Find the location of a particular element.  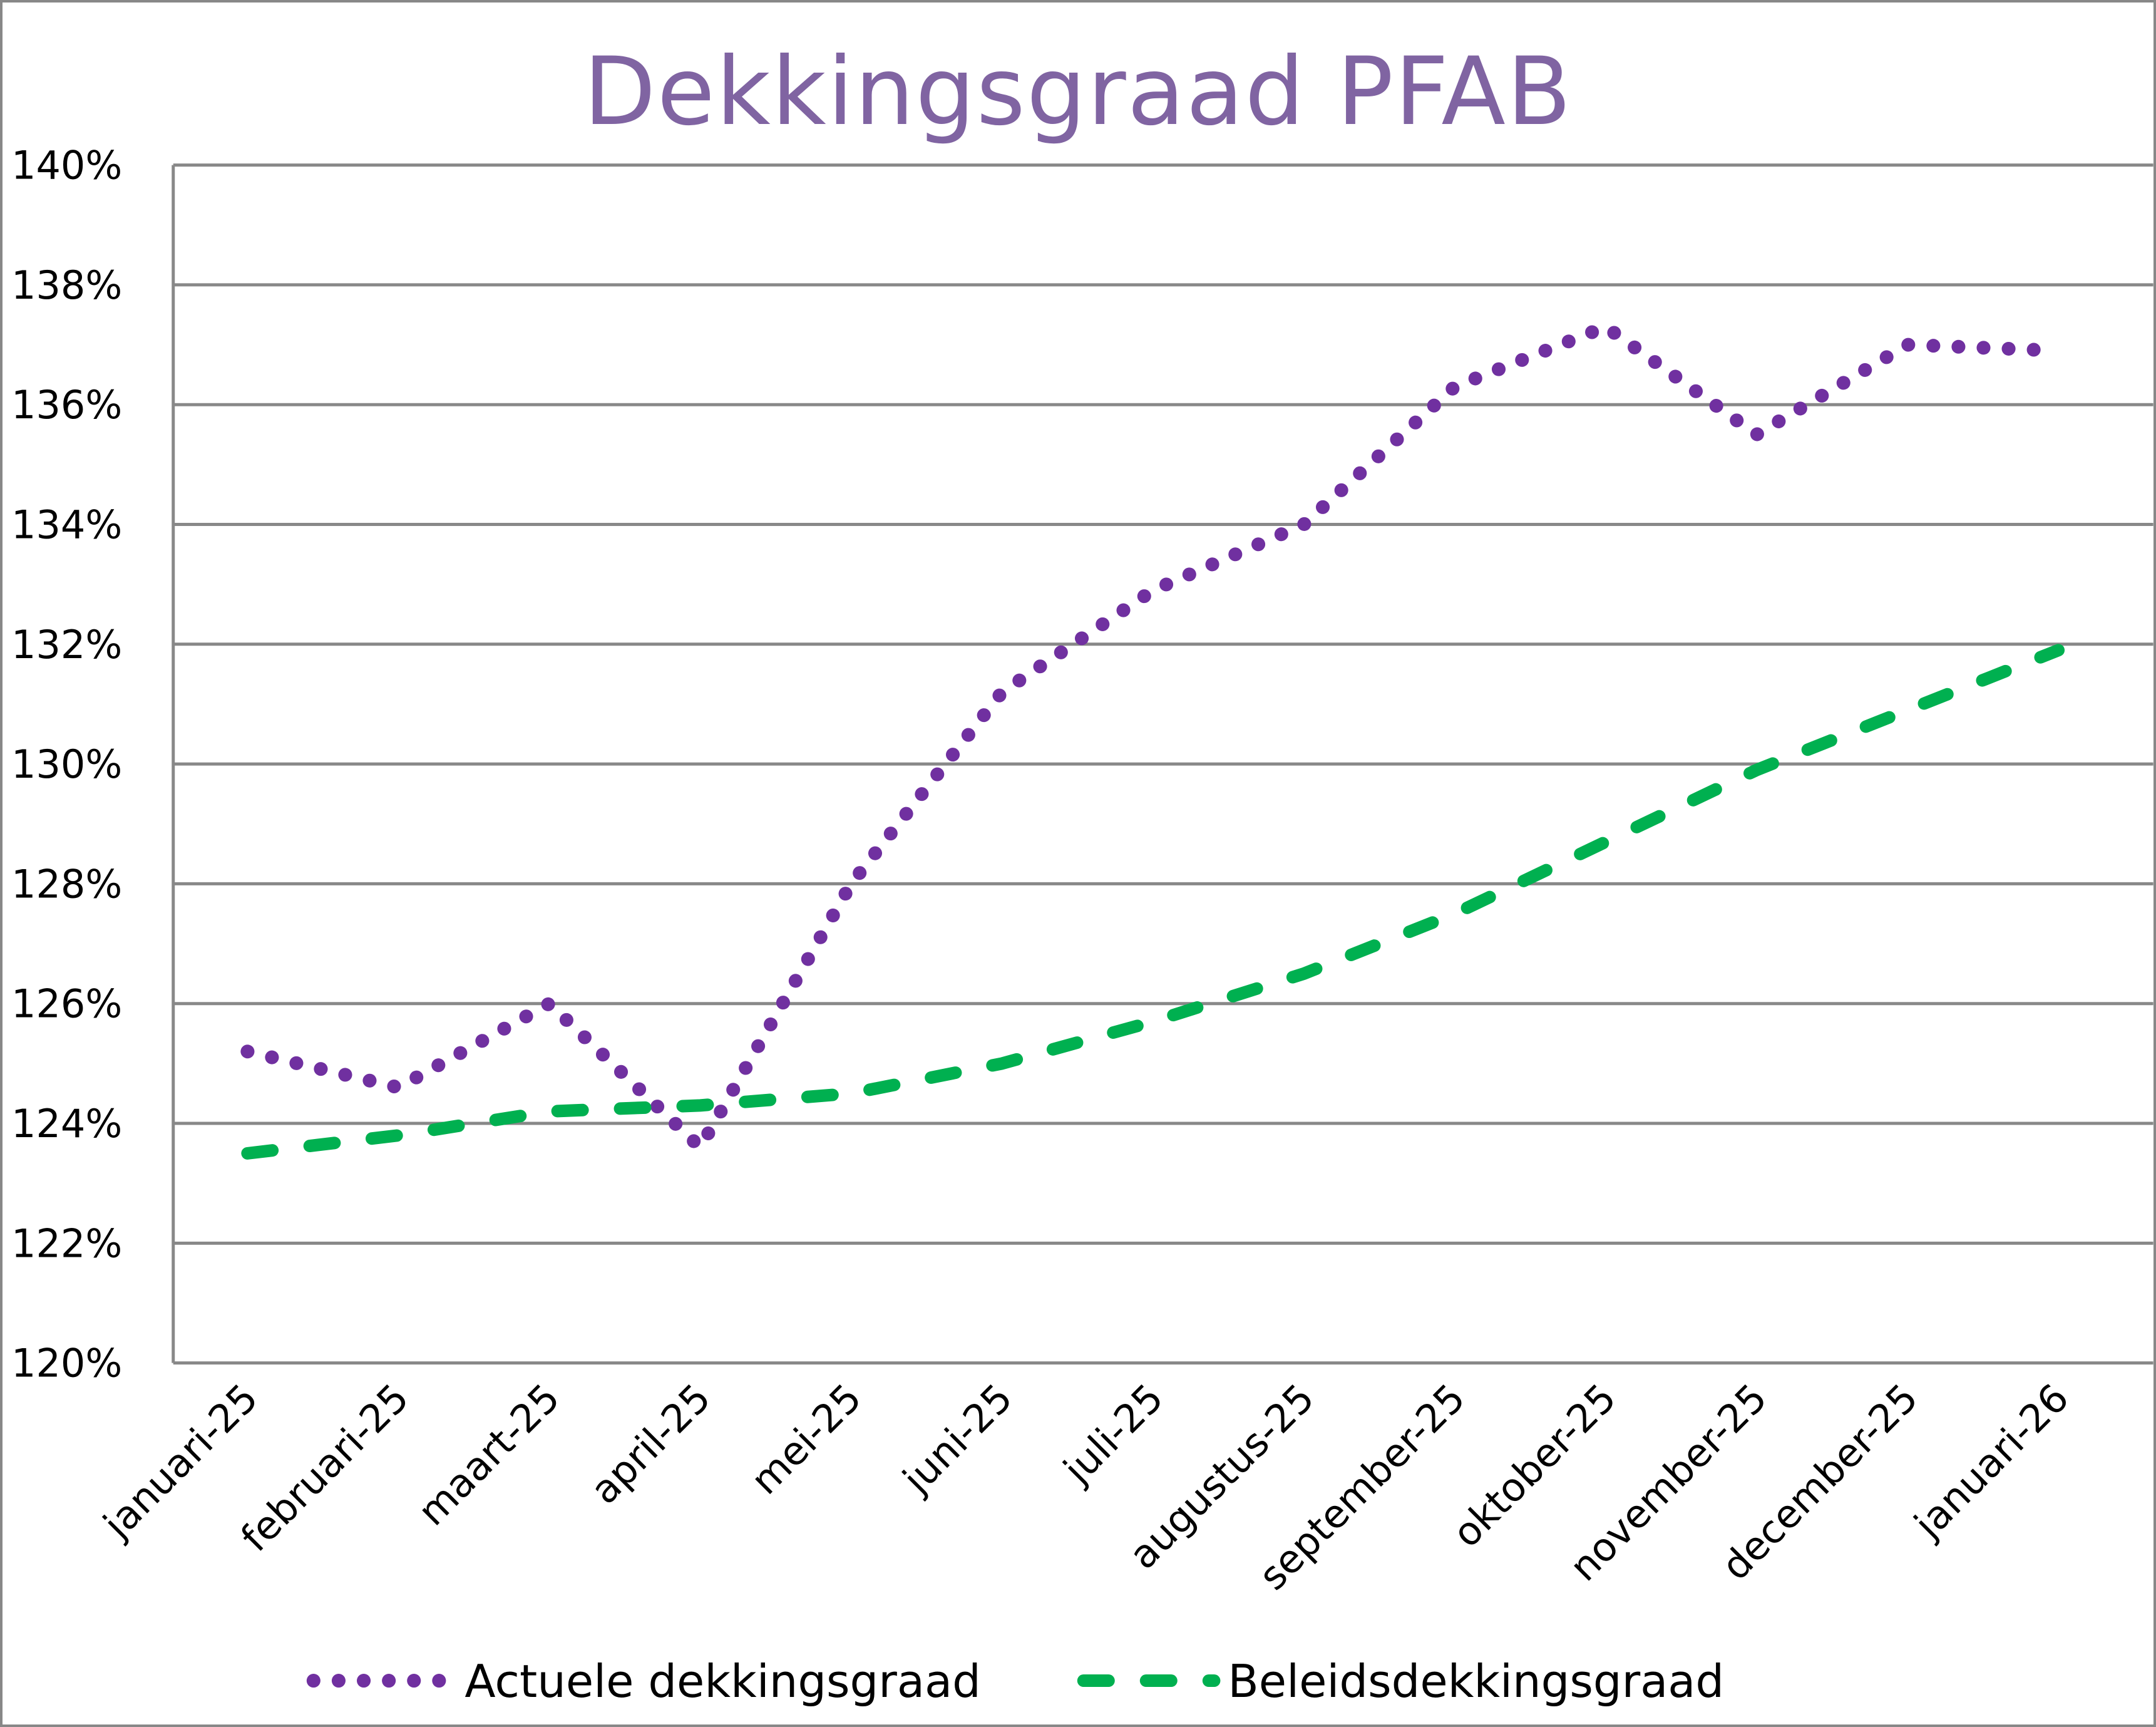

y-tick-label: 138% is located at coordinates (66, 285).